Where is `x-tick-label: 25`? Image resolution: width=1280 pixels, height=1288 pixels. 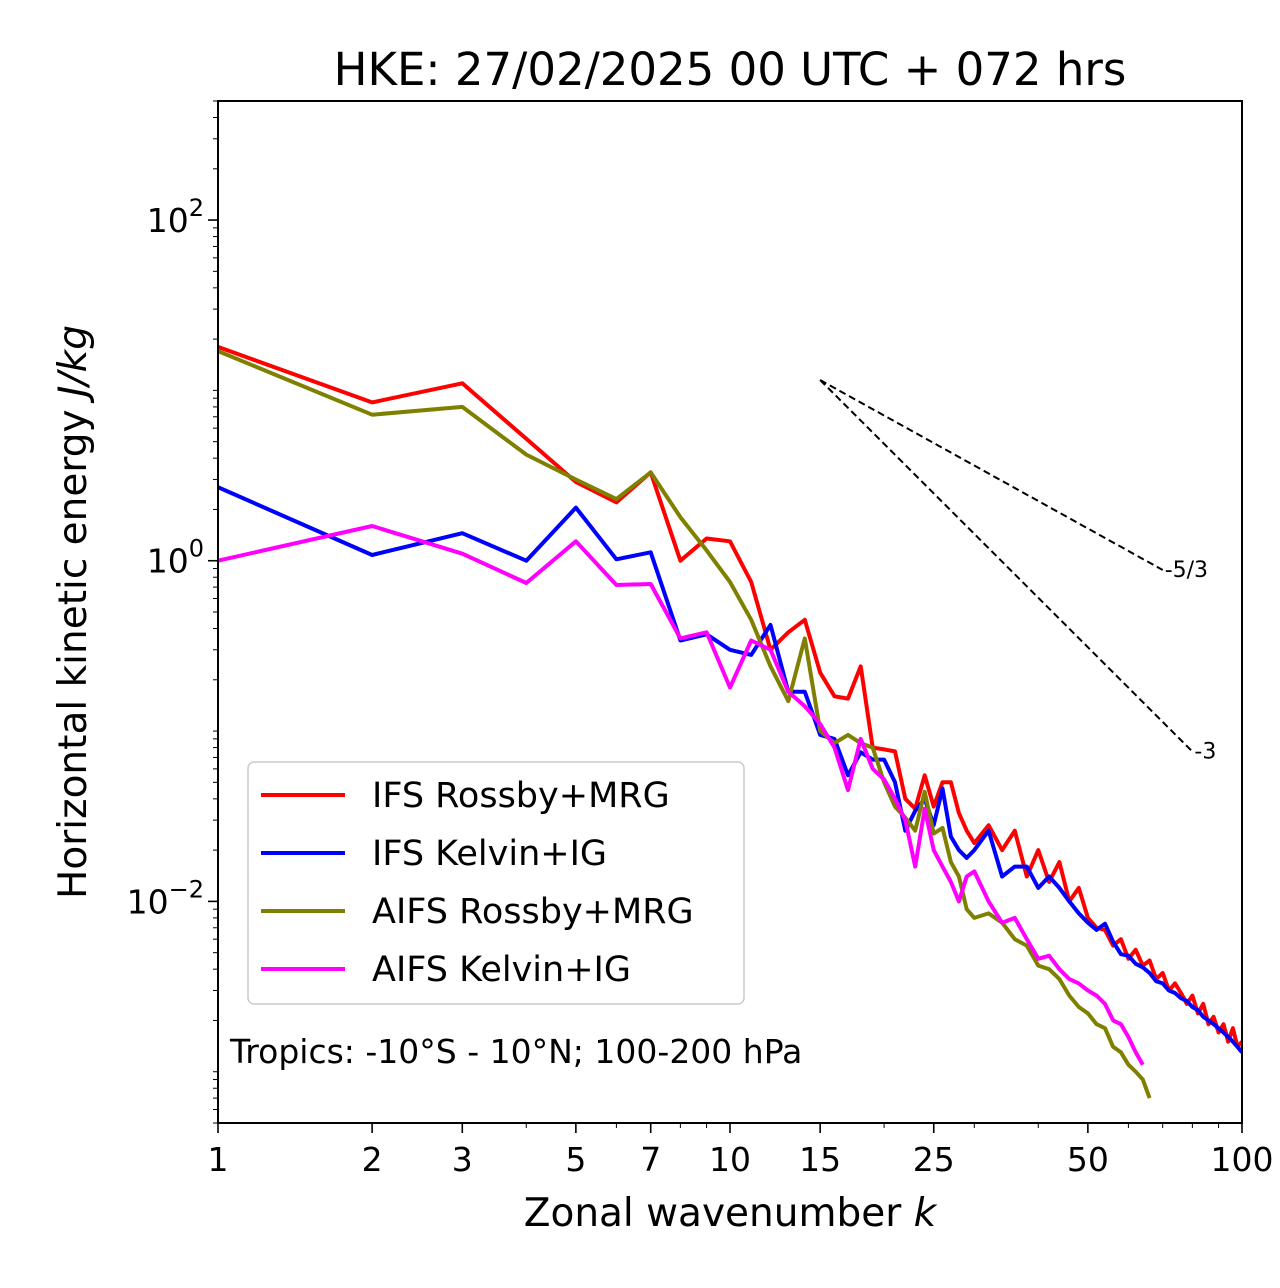
x-tick-label: 25 is located at coordinates (934, 1159).